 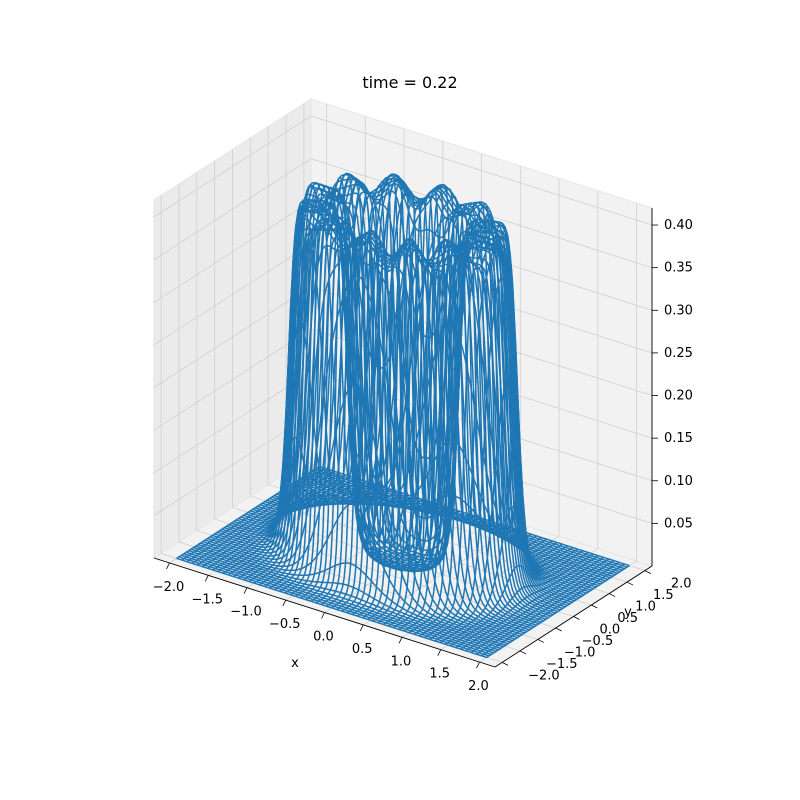 What do you see at coordinates (598, 641) in the screenshot?
I see `y-tick-label: −0.5` at bounding box center [598, 641].